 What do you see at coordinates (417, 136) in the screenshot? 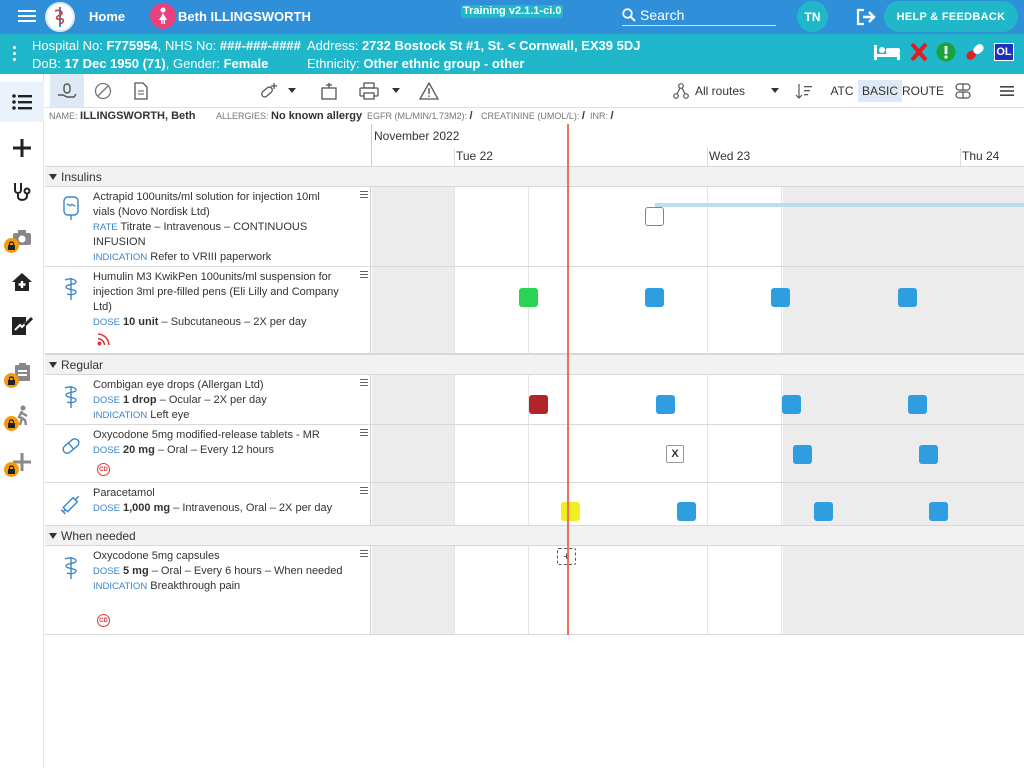
I see `timeline-month: November 2022` at bounding box center [417, 136].